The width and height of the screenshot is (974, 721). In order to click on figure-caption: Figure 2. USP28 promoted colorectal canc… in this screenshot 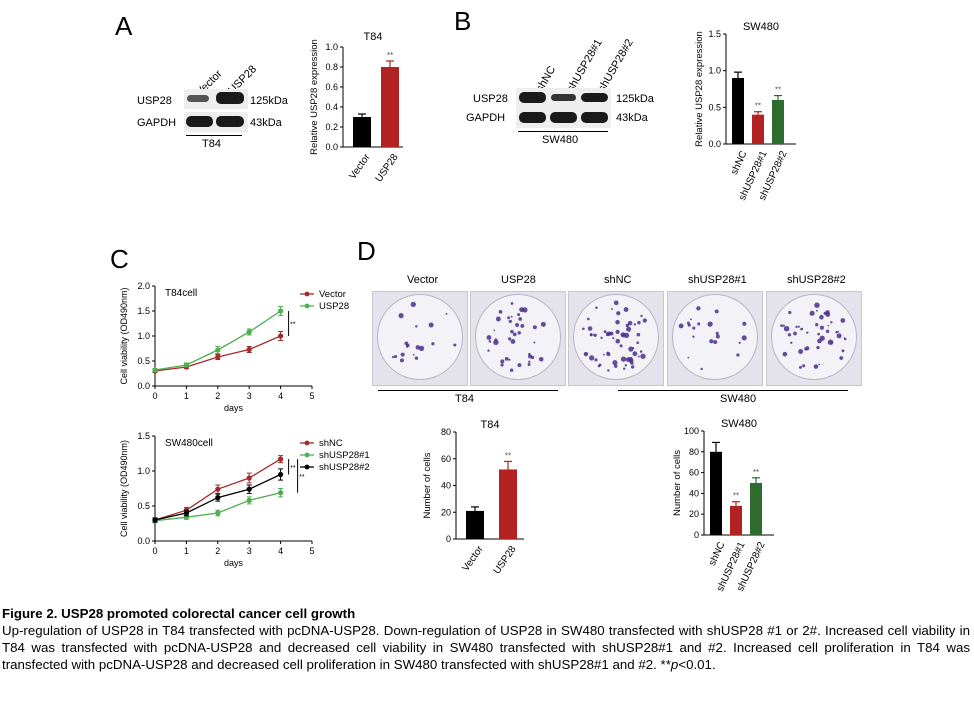, I will do `click(486, 639)`.